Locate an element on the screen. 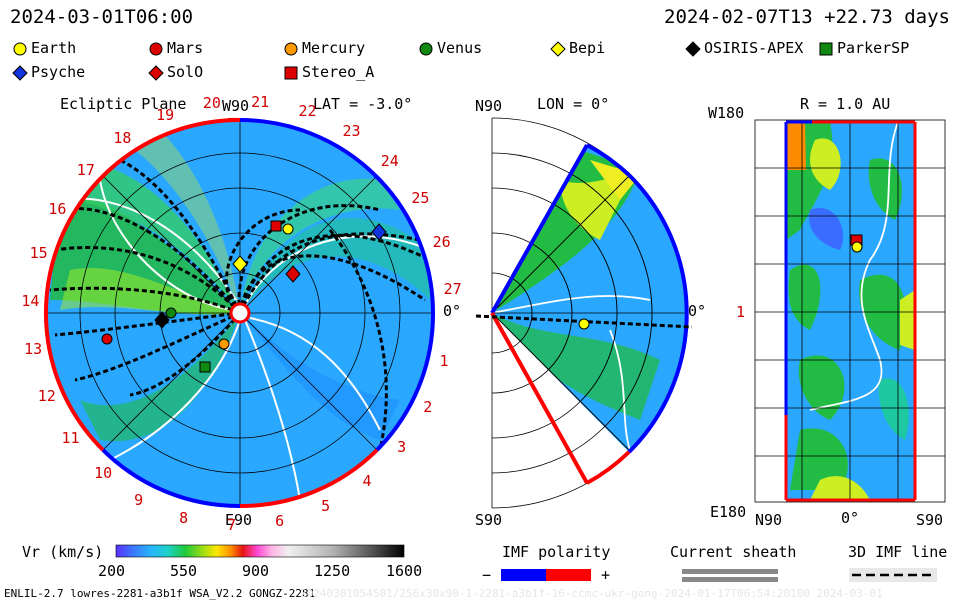 The width and height of the screenshot is (960, 600). radial-title: R = 1.0 AU is located at coordinates (845, 104).